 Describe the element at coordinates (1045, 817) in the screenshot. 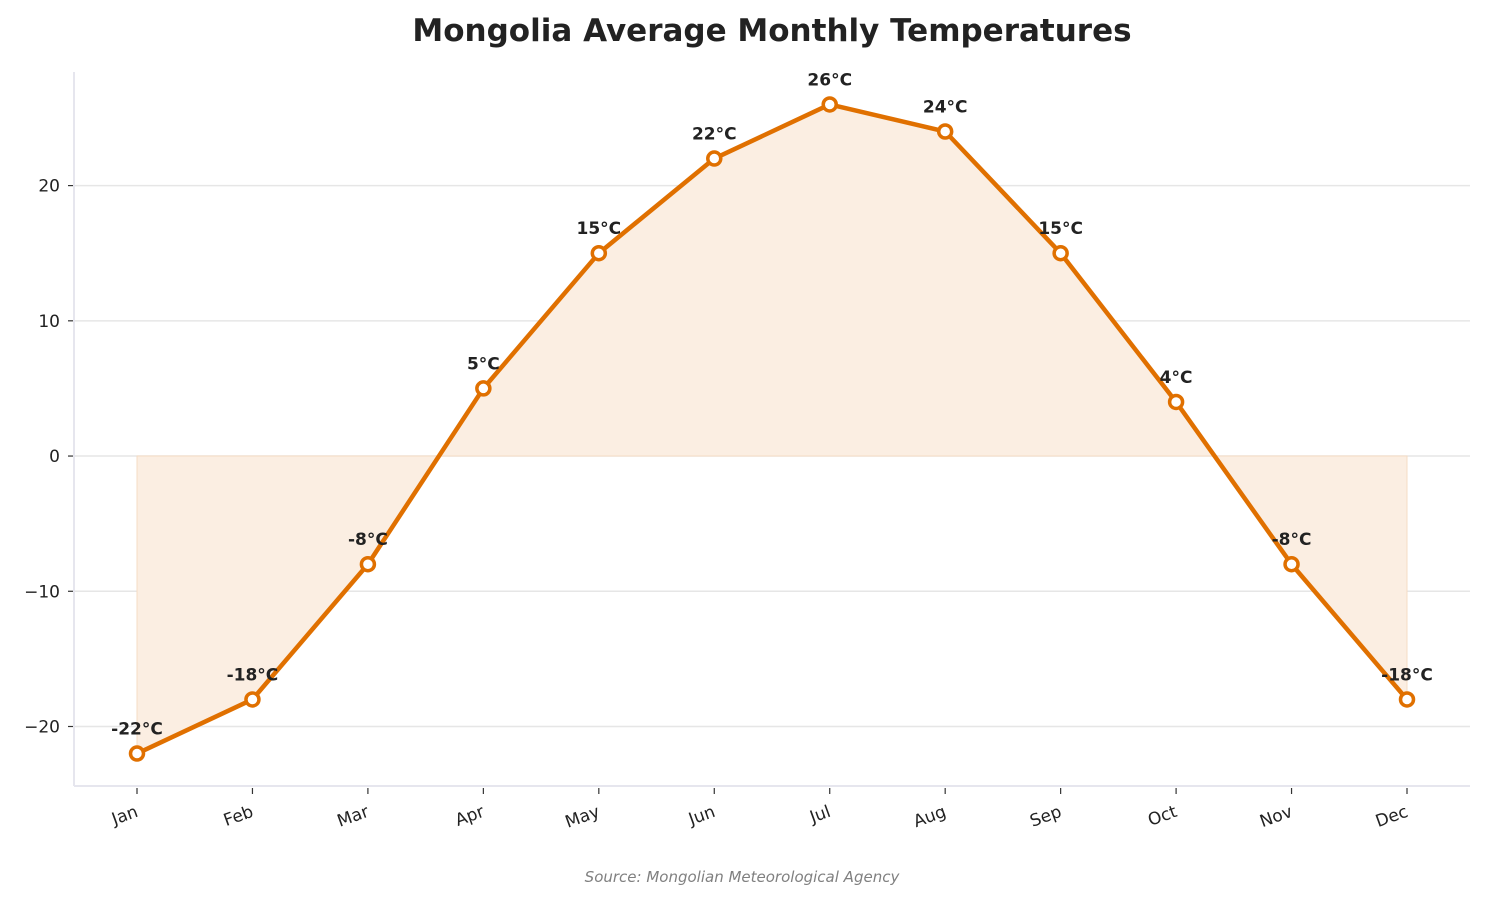

I see `x-tick-label: Sep` at that location.